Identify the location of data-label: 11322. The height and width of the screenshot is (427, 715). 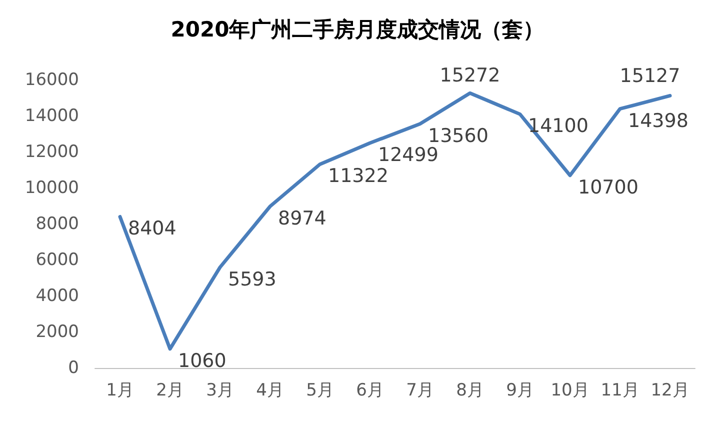
(358, 176).